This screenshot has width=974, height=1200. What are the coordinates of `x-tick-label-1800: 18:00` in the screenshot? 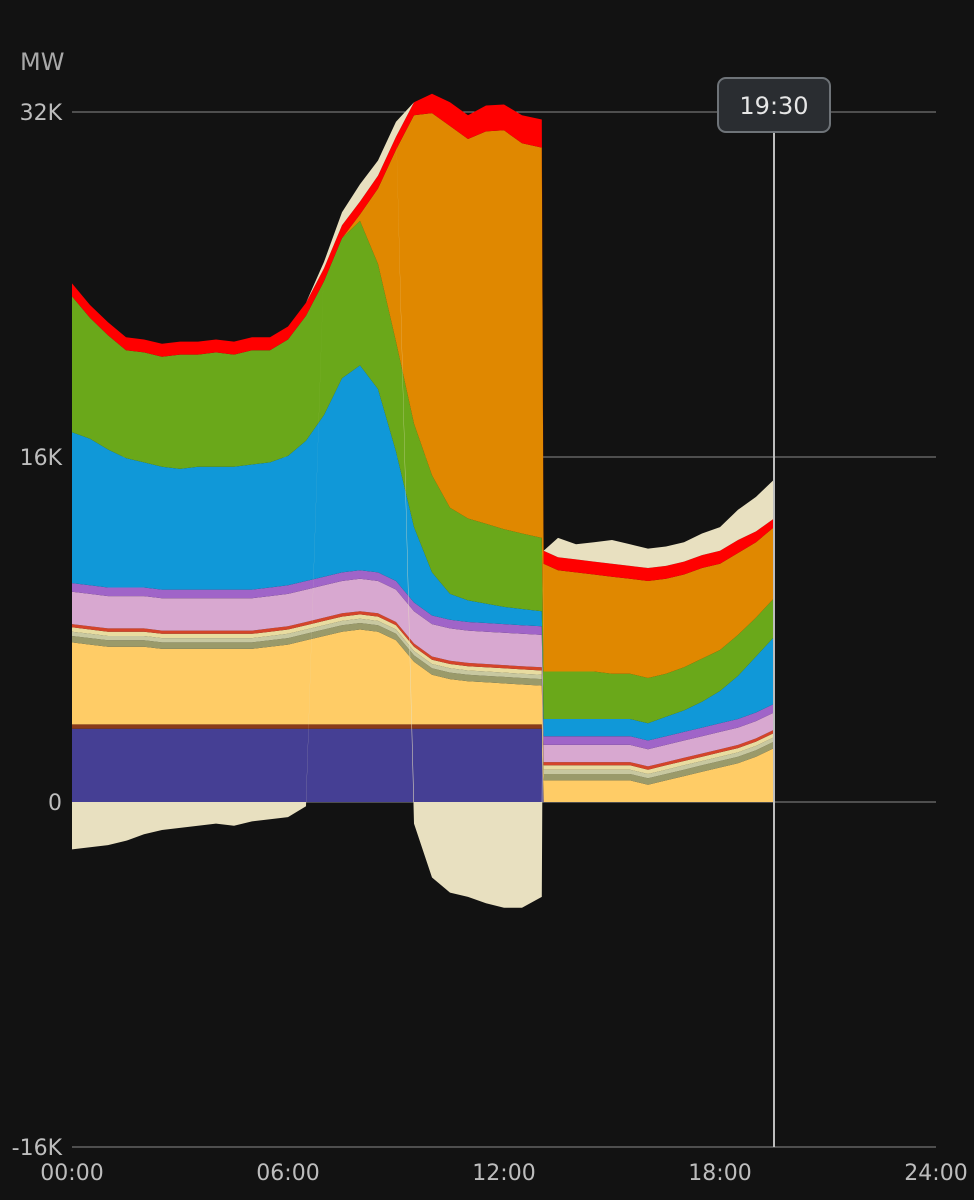 It's located at (719, 1173).